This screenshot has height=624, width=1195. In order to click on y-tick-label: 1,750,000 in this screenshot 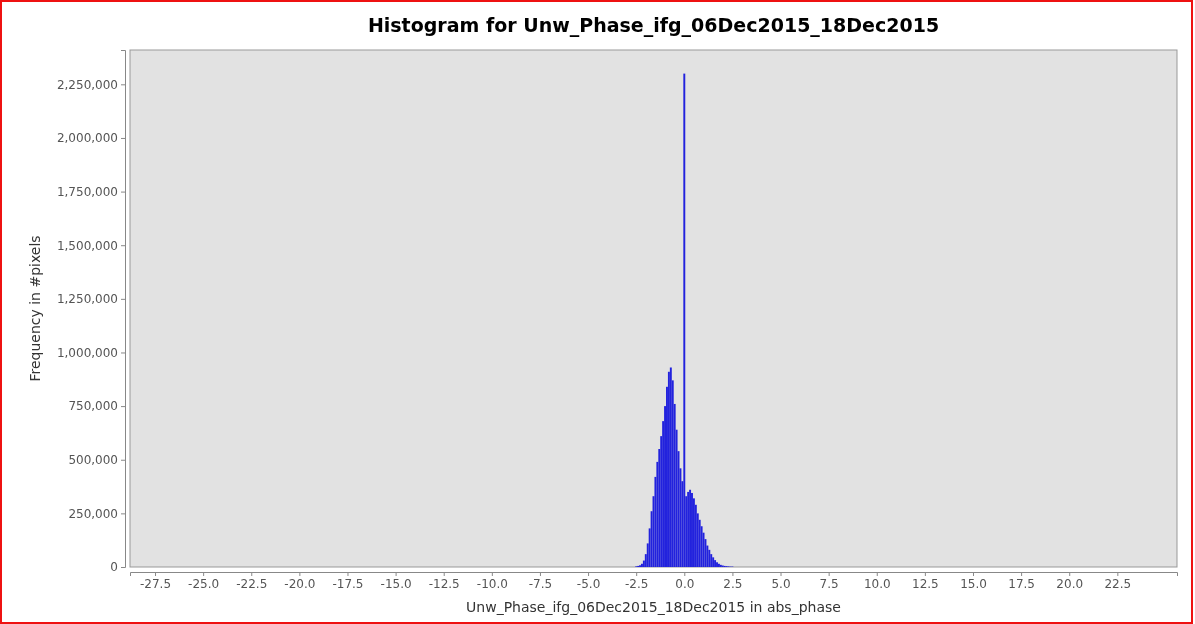, I will do `click(87, 191)`.